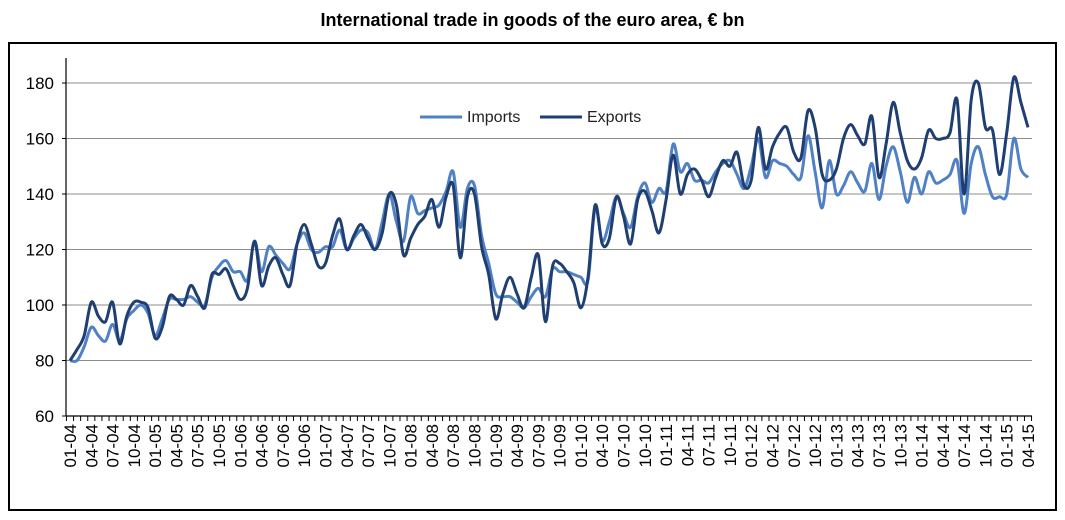 The image size is (1065, 520). What do you see at coordinates (40, 250) in the screenshot?
I see `y-tick-label: 120` at bounding box center [40, 250].